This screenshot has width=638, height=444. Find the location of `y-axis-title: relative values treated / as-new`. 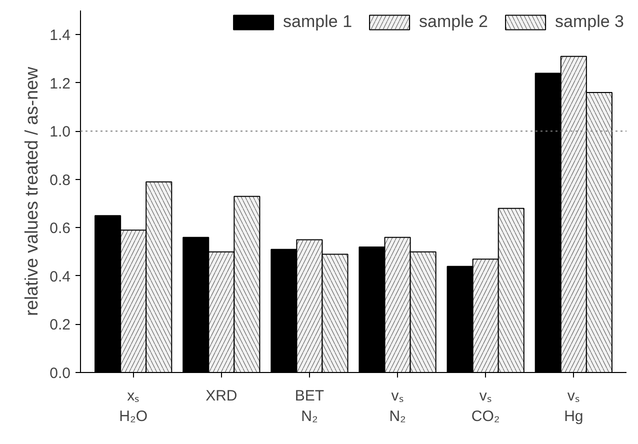

y-axis-title: relative values treated / as-new is located at coordinates (32, 191).